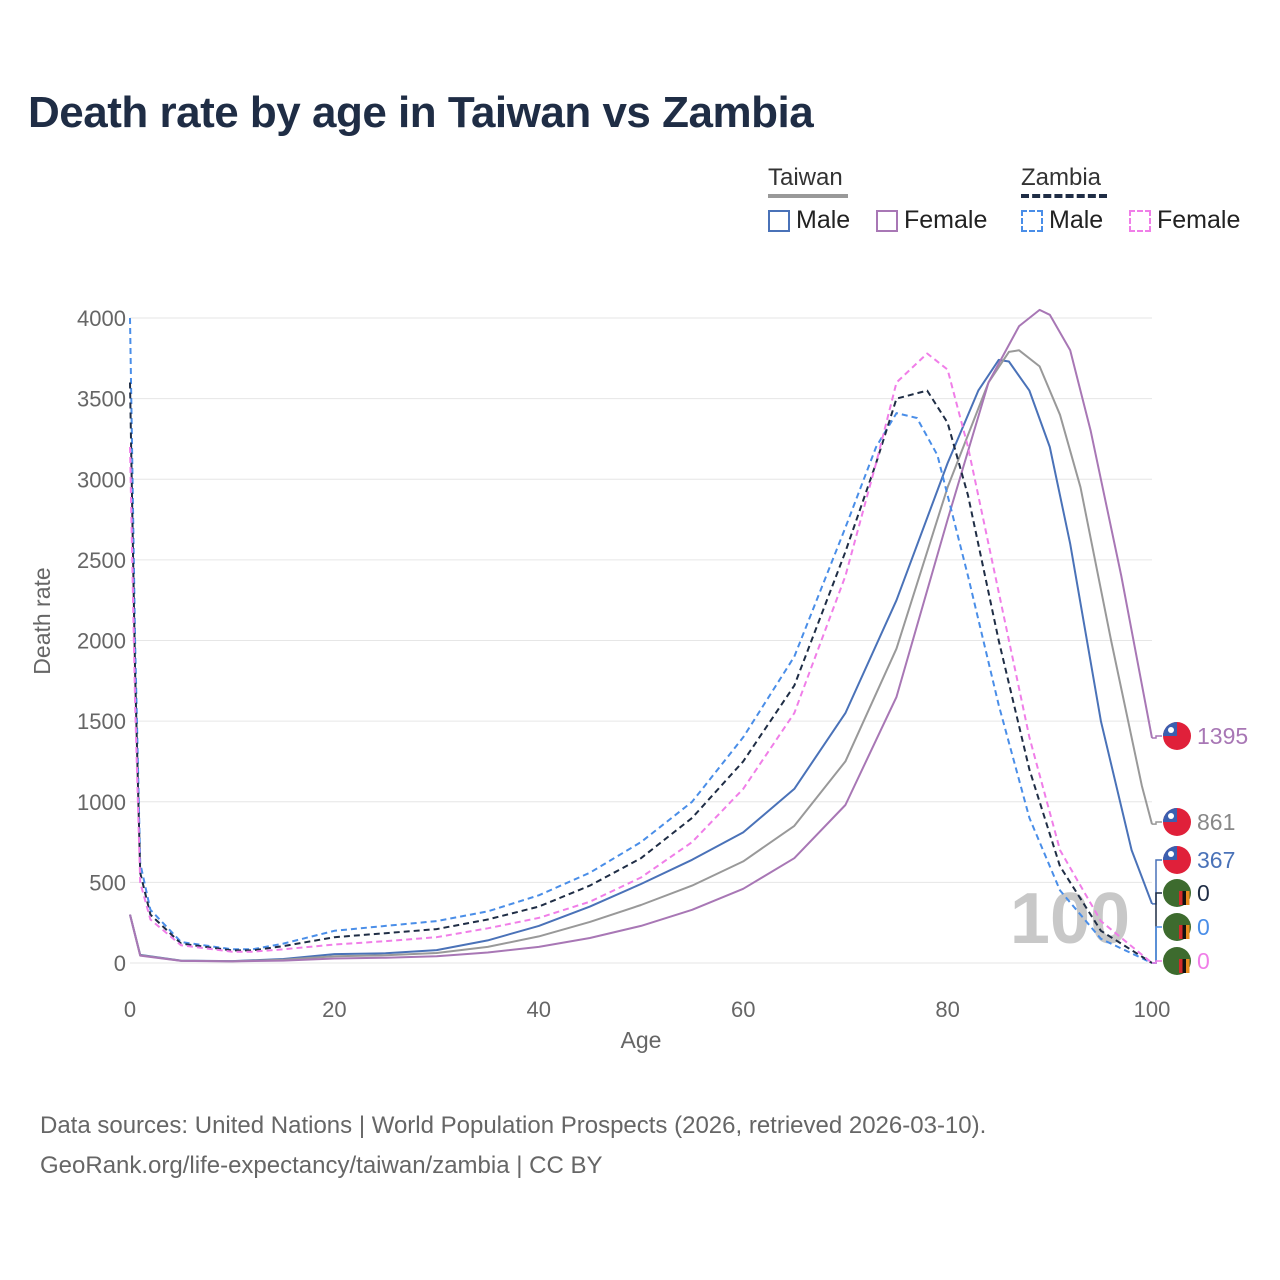  I want to click on y-tick-label: 3000, so click(101, 479).